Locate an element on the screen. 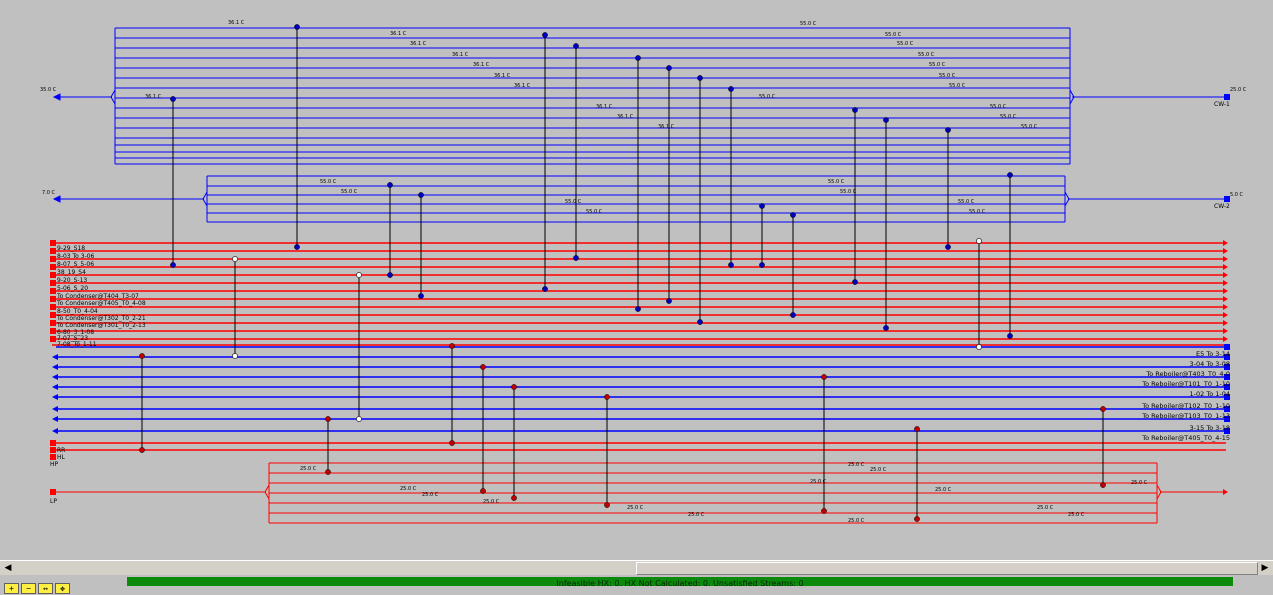 The image size is (1273, 595). hot-stream-label-9: 8-50_T0_4-04 is located at coordinates (77, 311).